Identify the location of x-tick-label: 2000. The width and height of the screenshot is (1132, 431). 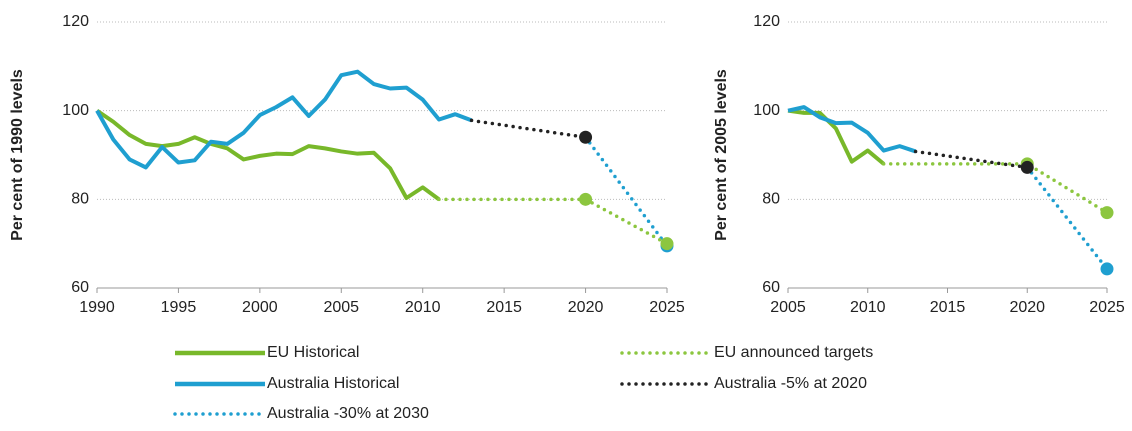
(260, 307).